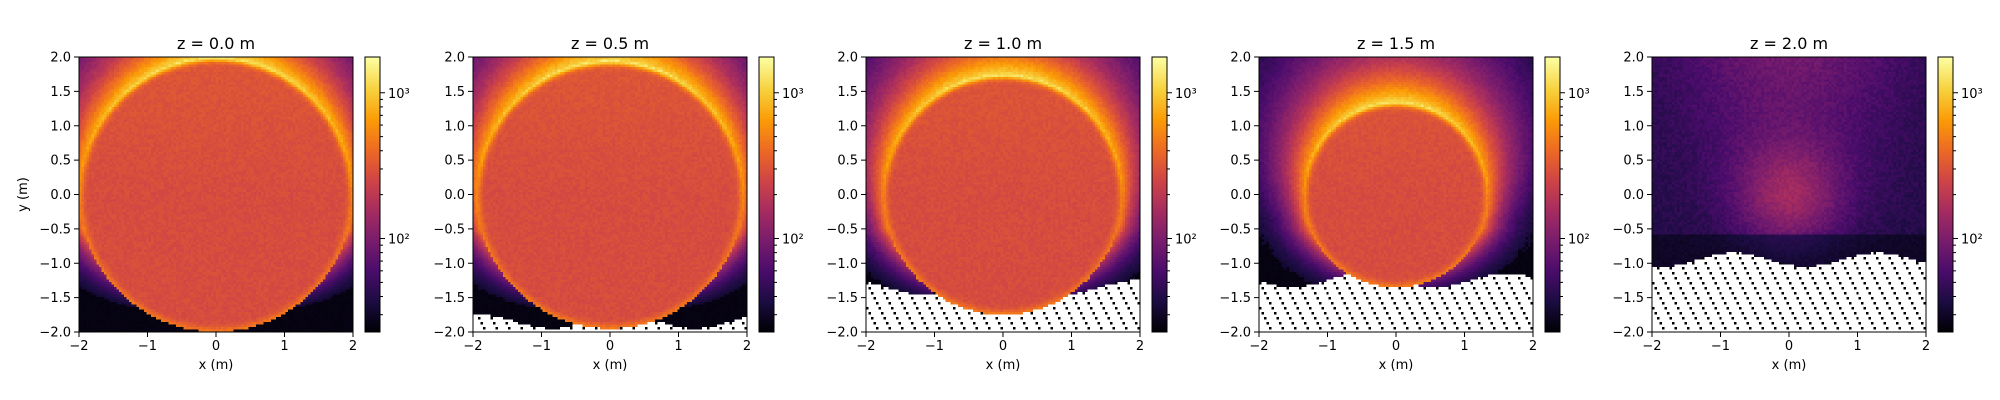 Image resolution: width=2000 pixels, height=400 pixels. Describe the element at coordinates (1789, 43) in the screenshot. I see `panel-title: z = 2.0 m` at that location.